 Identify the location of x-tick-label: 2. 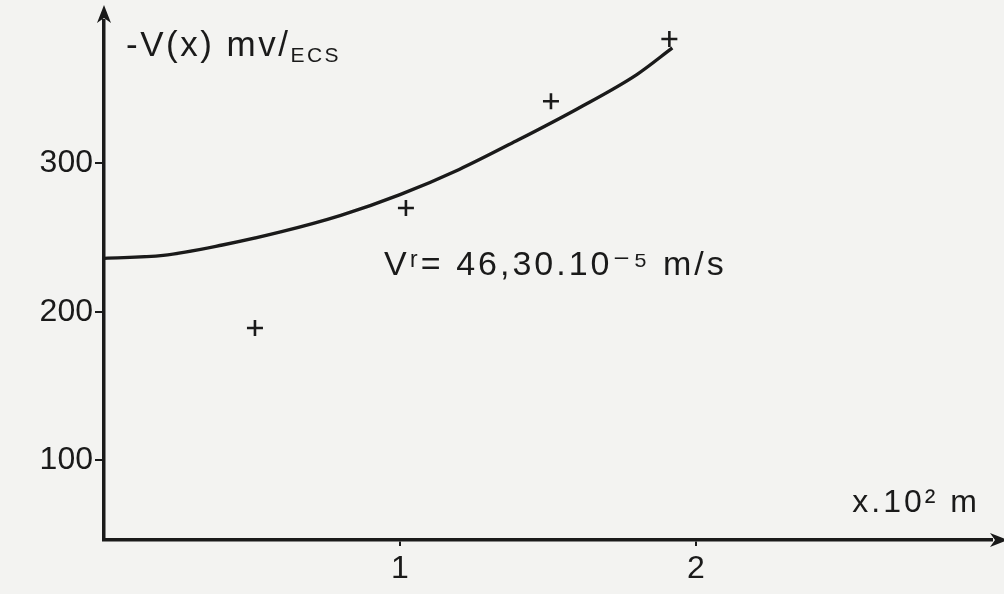
(696, 567).